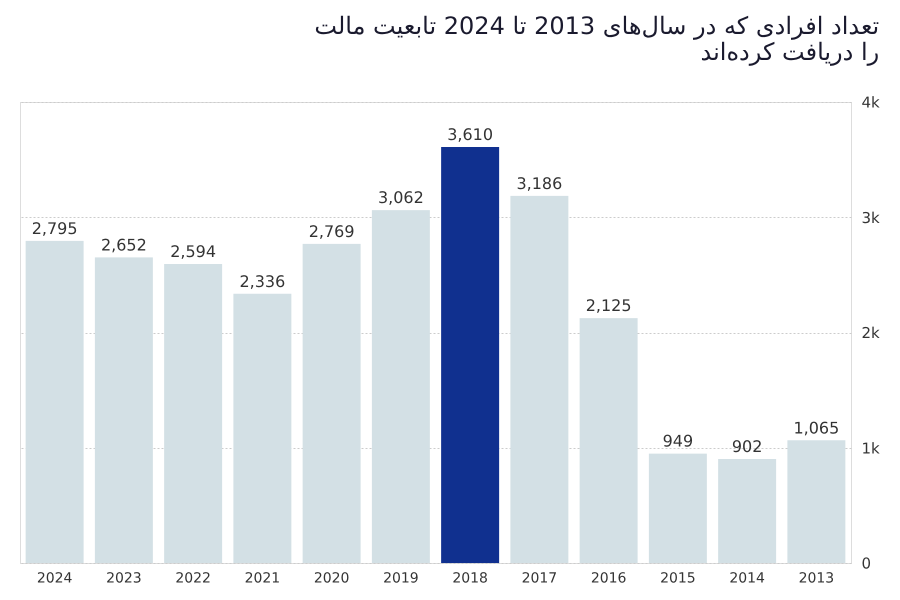  Describe the element at coordinates (816, 428) in the screenshot. I see `data-label: 1,065` at that location.